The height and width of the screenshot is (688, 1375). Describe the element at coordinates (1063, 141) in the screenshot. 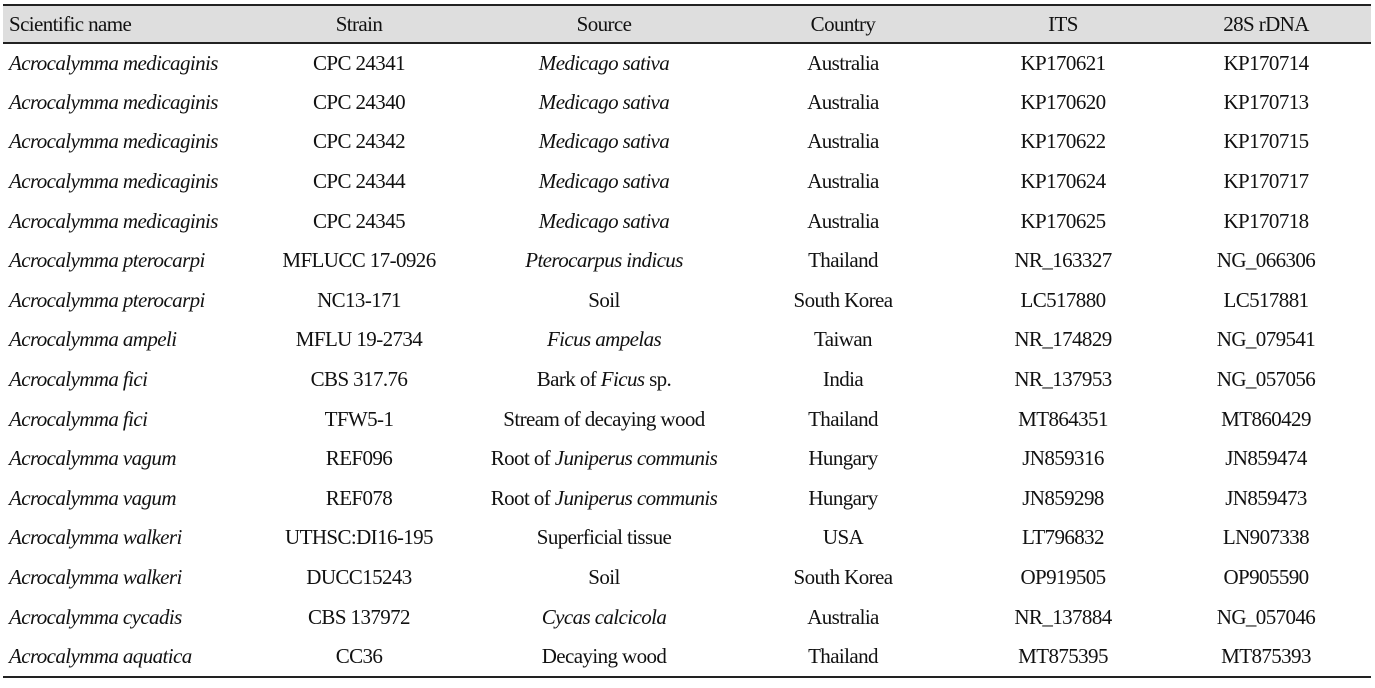

I see `cell-its: KP170622` at that location.